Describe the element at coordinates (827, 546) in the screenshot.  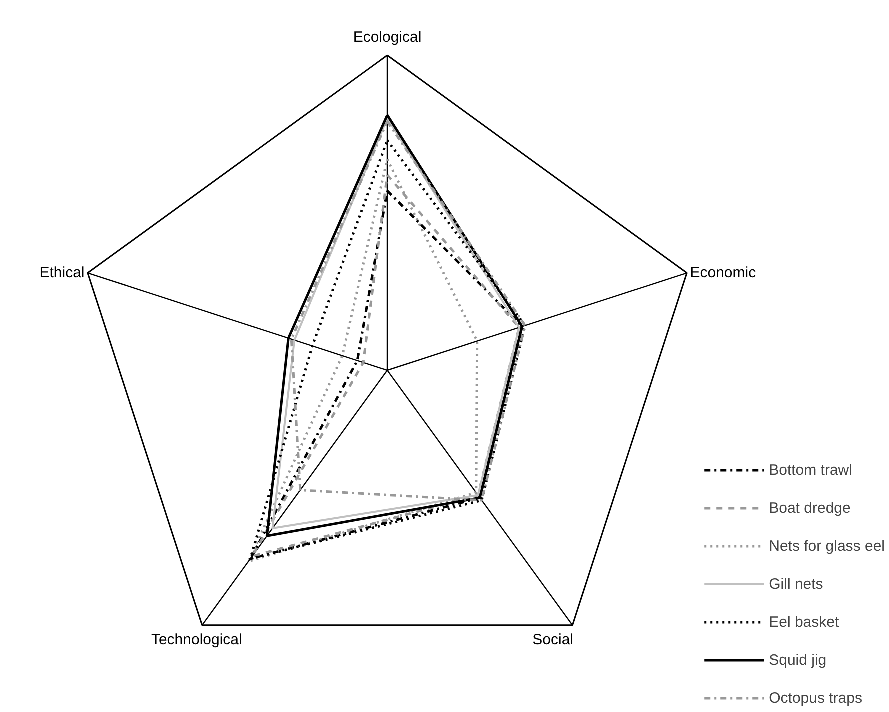
I see `legend-label: Nets for glass eel` at that location.